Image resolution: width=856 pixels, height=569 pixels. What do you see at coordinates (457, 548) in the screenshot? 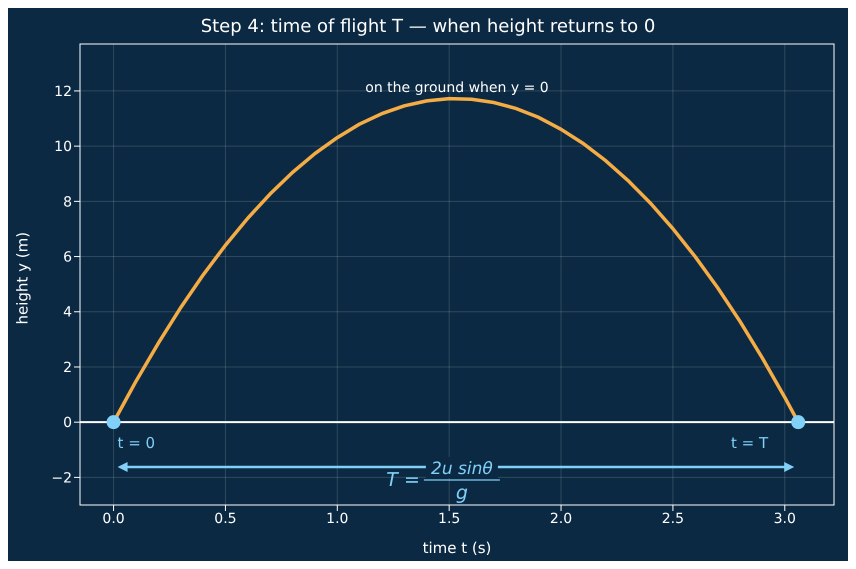
I see `x-axis-title: time t (s)` at bounding box center [457, 548].